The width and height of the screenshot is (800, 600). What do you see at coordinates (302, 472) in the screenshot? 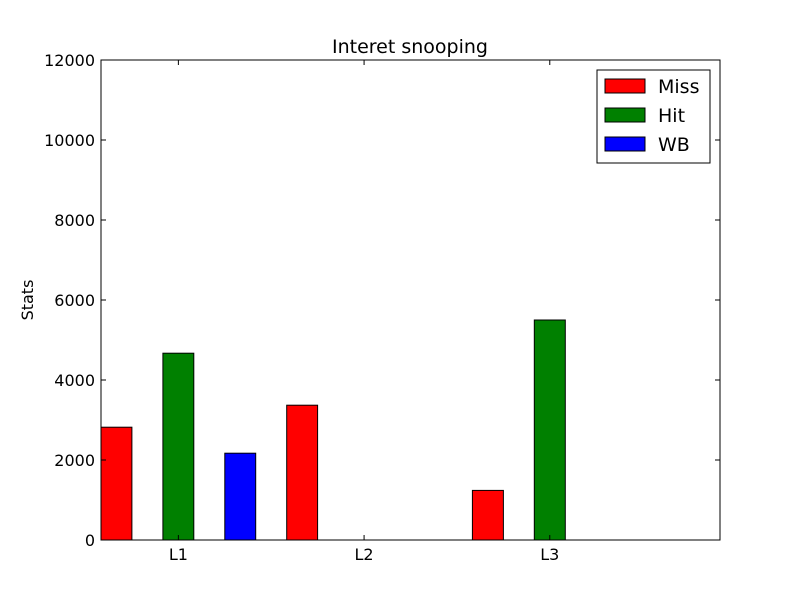
I see `bar-miss-l2` at bounding box center [302, 472].